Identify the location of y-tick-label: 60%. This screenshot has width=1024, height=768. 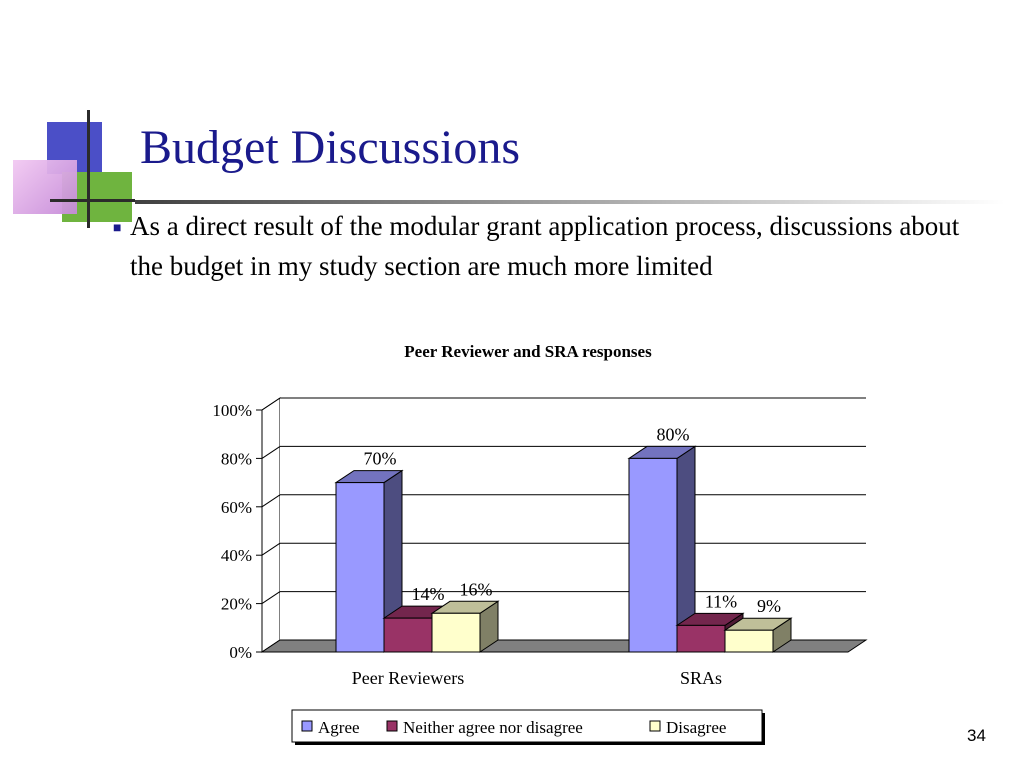
(236, 507).